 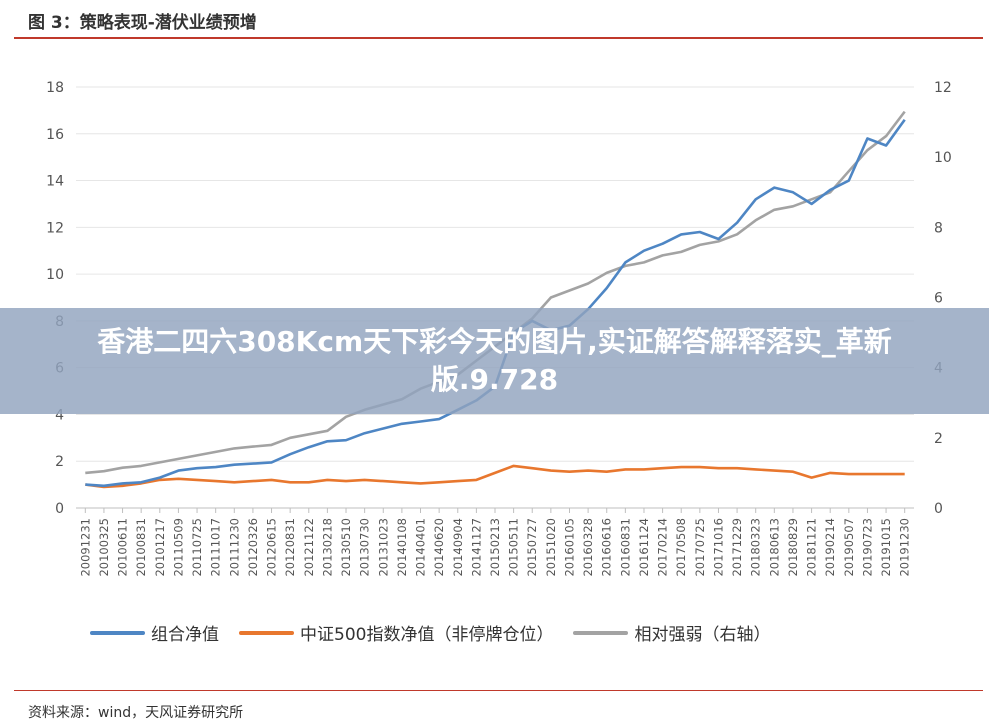 I want to click on x-axis-tick-label: 20140401, so click(x=421, y=547).